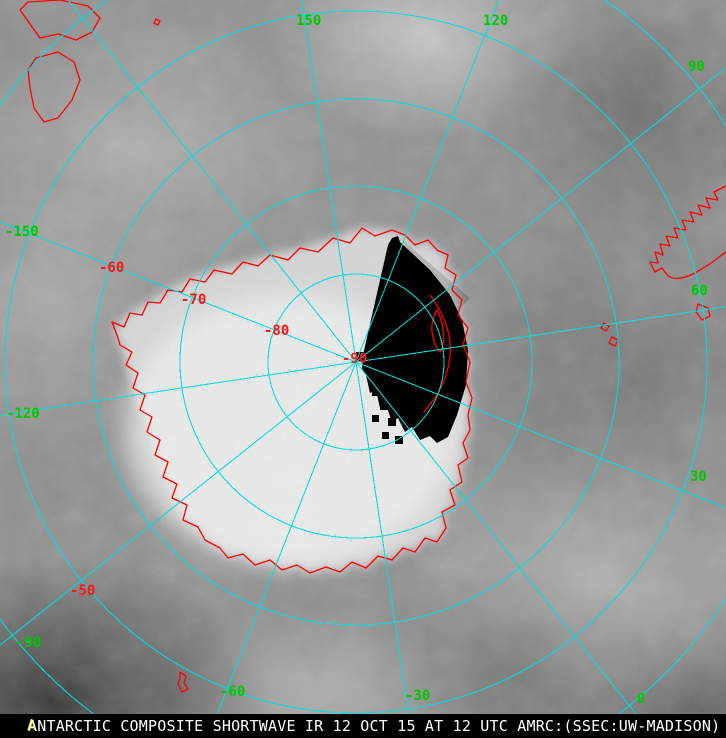  Describe the element at coordinates (309, 21) in the screenshot. I see `longitude-label: 150` at that location.